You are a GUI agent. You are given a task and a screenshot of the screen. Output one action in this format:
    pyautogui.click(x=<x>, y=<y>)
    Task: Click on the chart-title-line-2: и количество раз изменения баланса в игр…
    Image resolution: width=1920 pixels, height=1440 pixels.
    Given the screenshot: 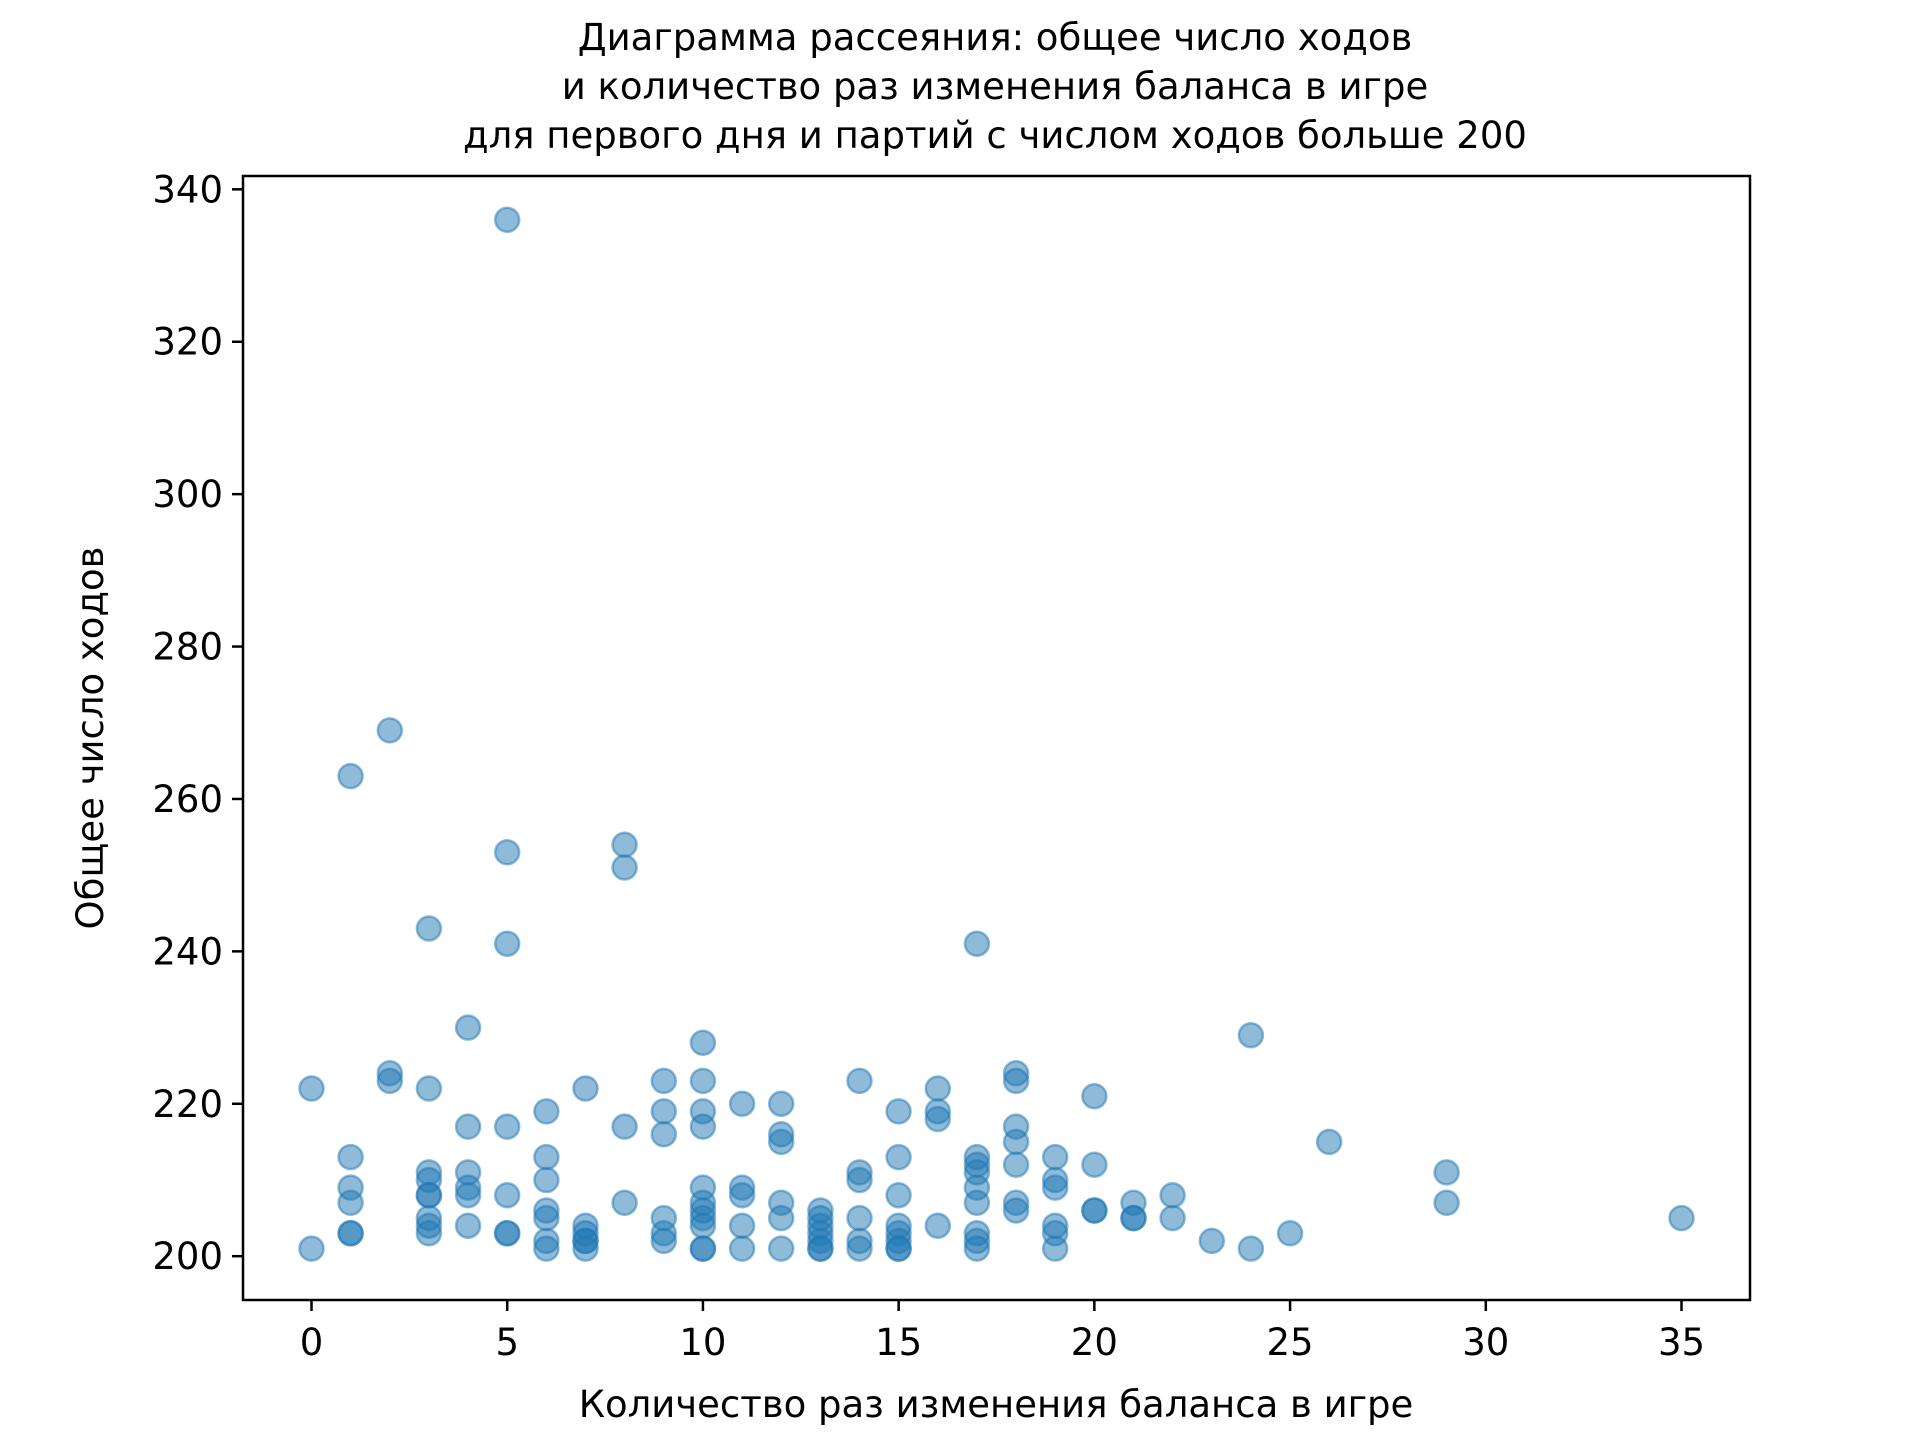 What is the action you would take?
    pyautogui.click(x=995, y=86)
    